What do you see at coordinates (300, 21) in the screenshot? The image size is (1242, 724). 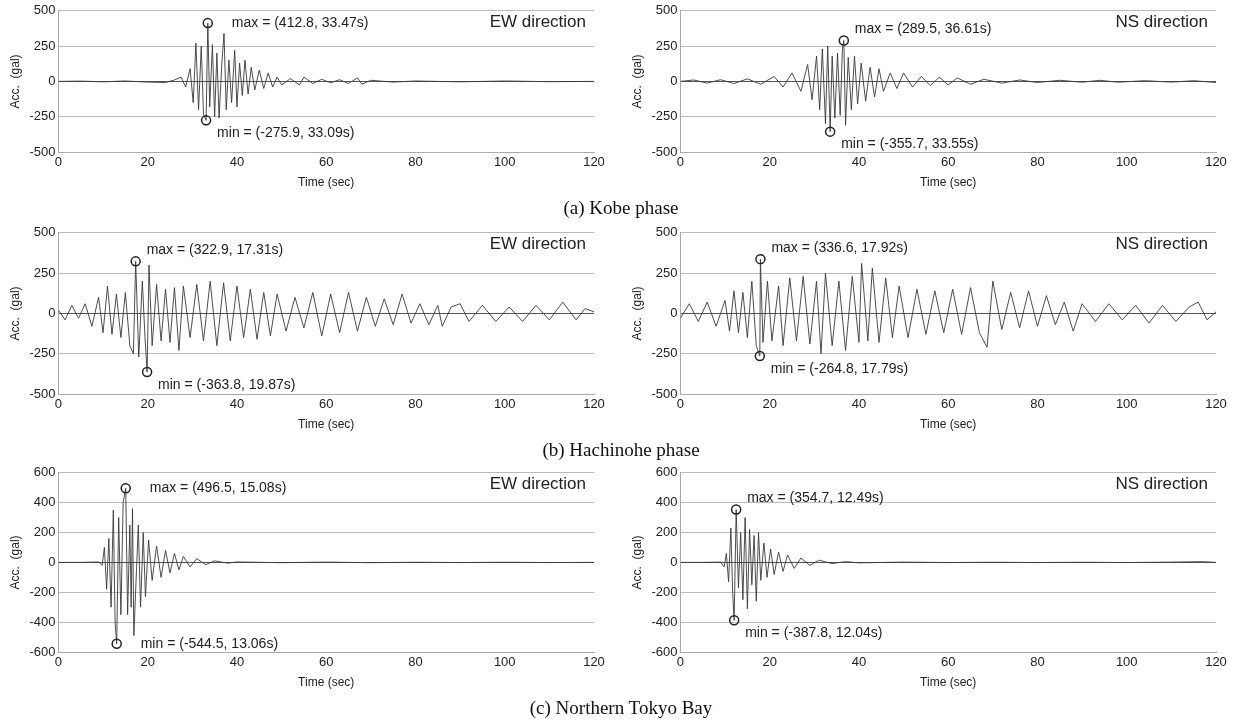 I see `annotation: max = (412.8, 33.47s)` at bounding box center [300, 21].